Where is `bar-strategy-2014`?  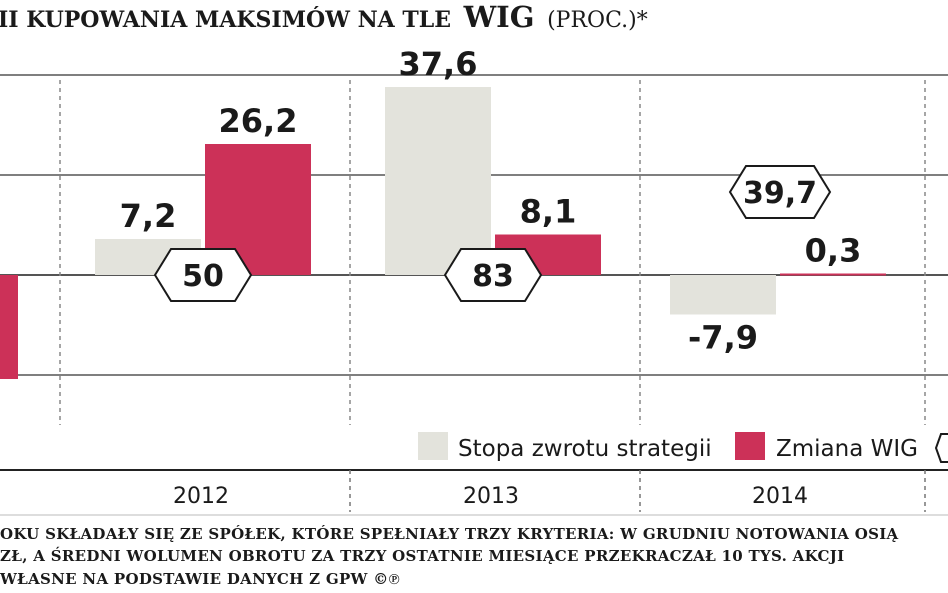 bar-strategy-2014 is located at coordinates (723, 295).